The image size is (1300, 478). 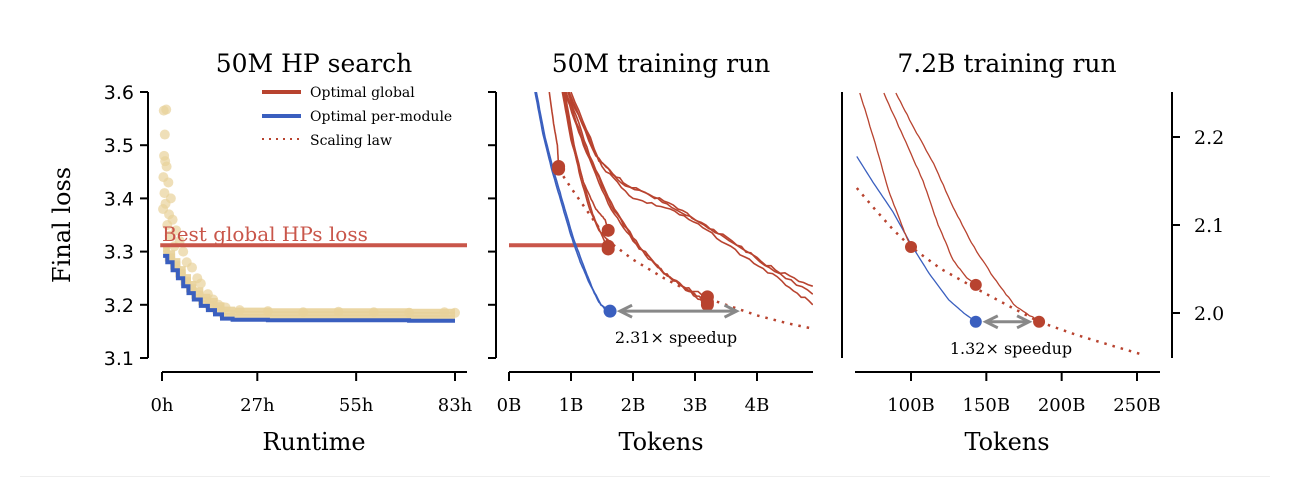 What do you see at coordinates (1209, 314) in the screenshot?
I see `y-tick-label: 2.0` at bounding box center [1209, 314].